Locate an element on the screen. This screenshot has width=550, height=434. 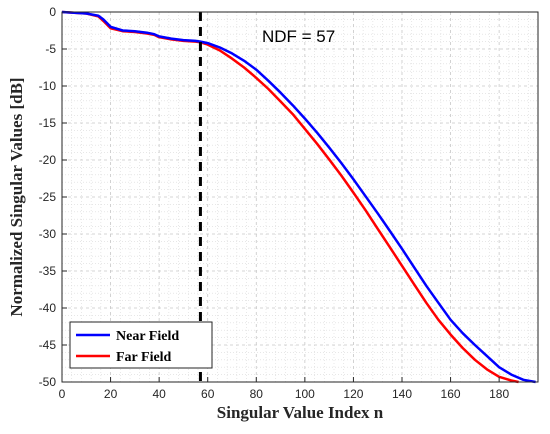
x-tick-label: 100 is located at coordinates (305, 394).